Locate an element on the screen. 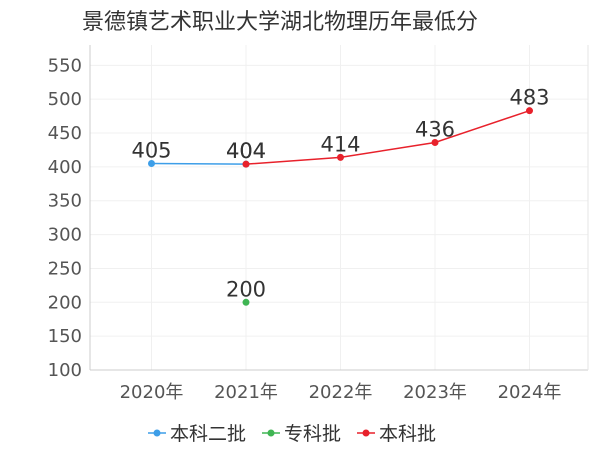 This screenshot has height=450, width=600. legend-label: 本科二批 is located at coordinates (208, 434).